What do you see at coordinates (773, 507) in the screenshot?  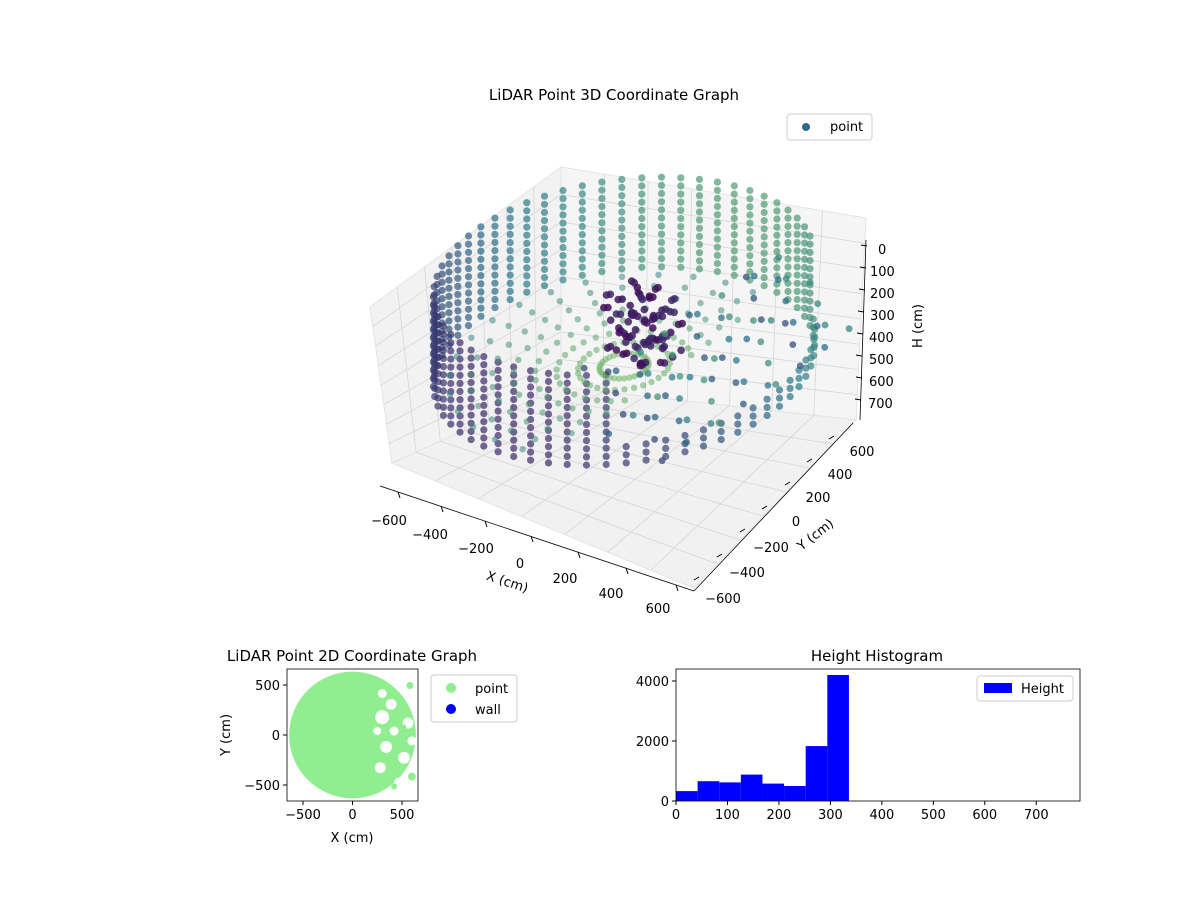 I see `y-axis-line` at bounding box center [773, 507].